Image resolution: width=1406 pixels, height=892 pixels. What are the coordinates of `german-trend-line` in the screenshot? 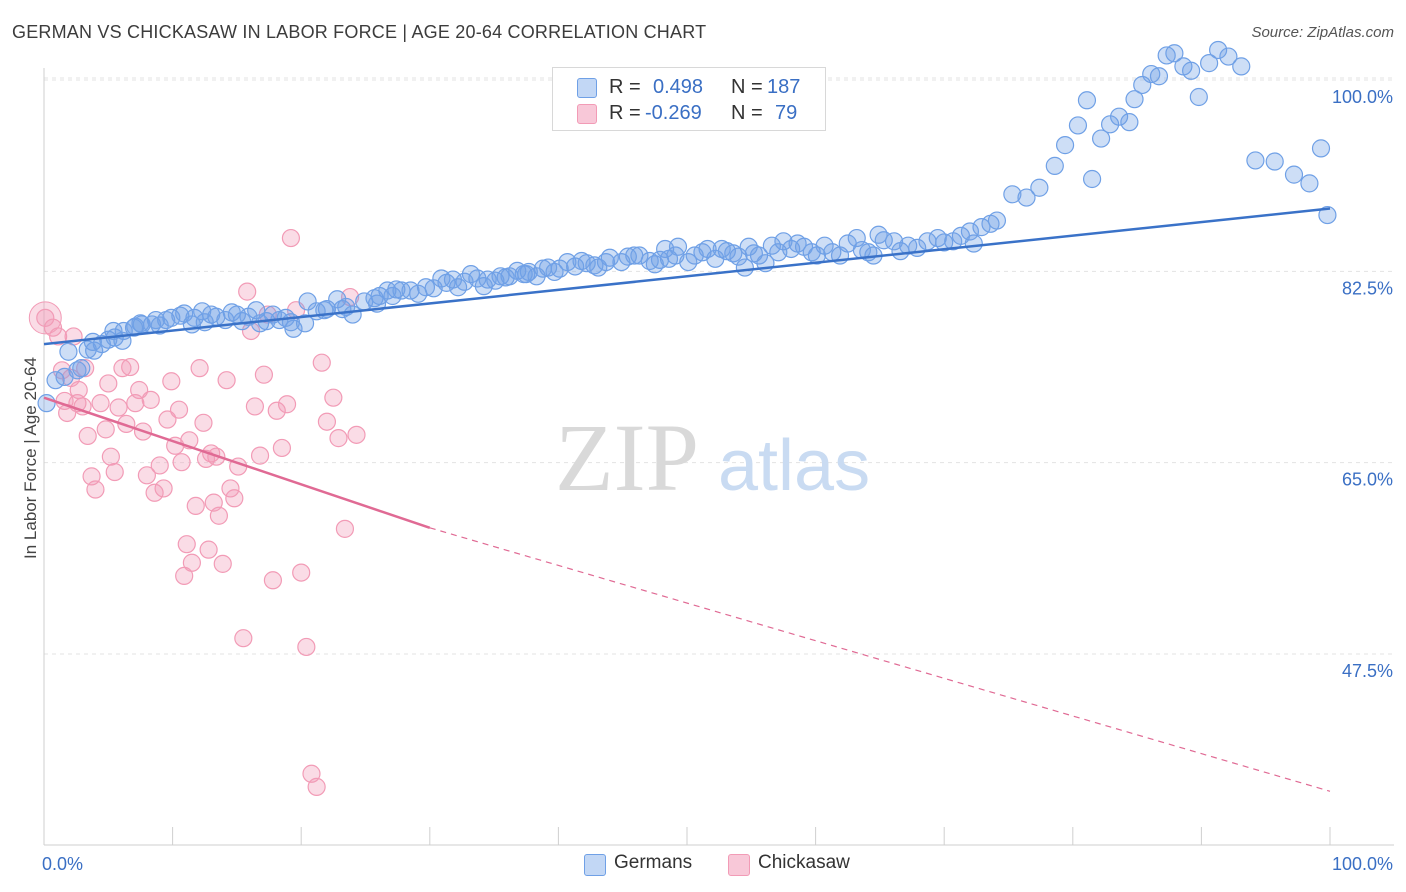 It's located at (687, 276).